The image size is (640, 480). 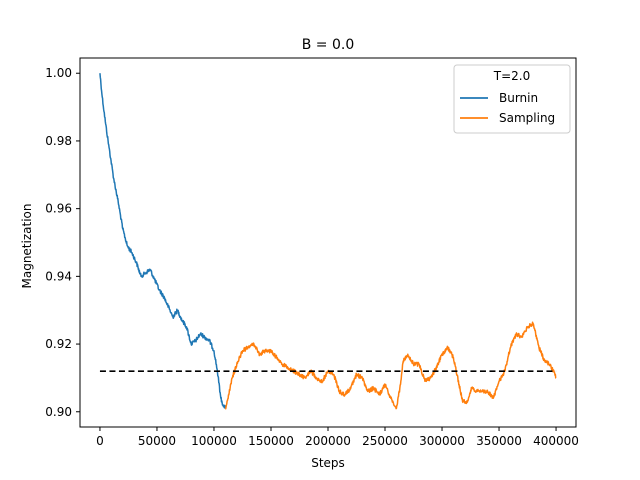 What do you see at coordinates (58, 344) in the screenshot?
I see `y-tick-label: 0.92` at bounding box center [58, 344].